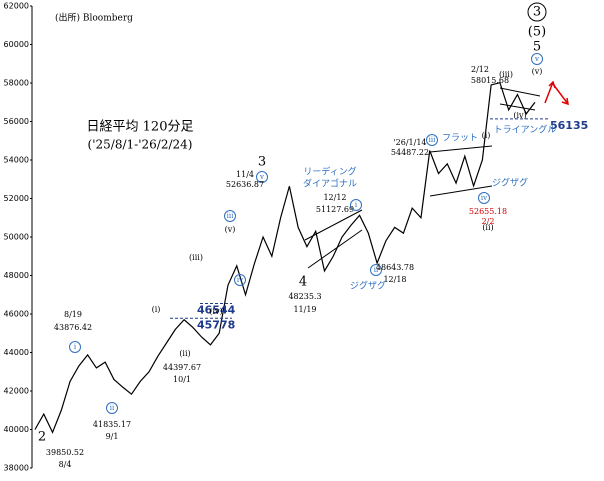 The image size is (604, 481). What do you see at coordinates (16, 468) in the screenshot?
I see `y-tick-label: 38000` at bounding box center [16, 468].